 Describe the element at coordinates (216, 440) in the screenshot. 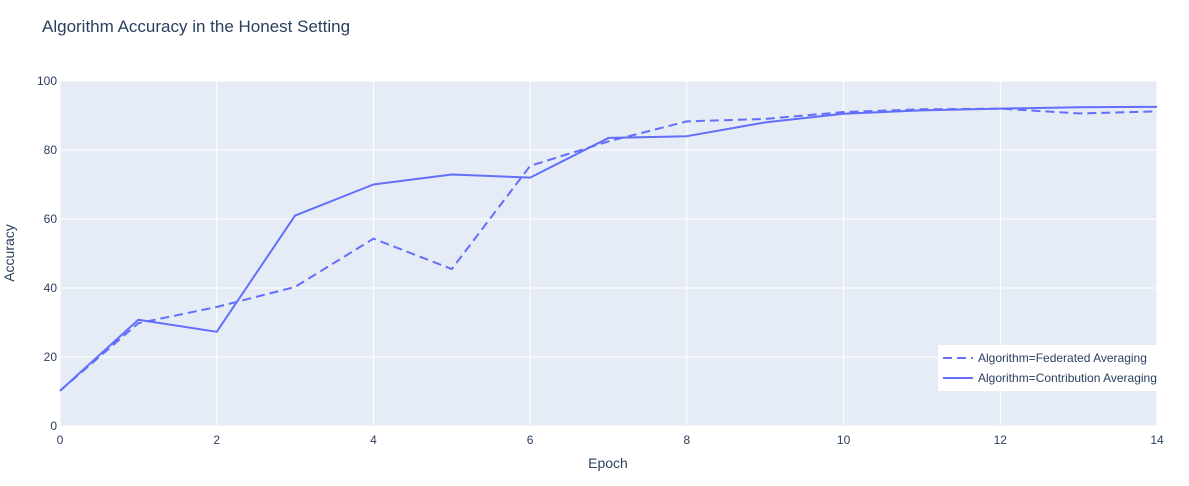

I see `x-tick-label: 2` at that location.